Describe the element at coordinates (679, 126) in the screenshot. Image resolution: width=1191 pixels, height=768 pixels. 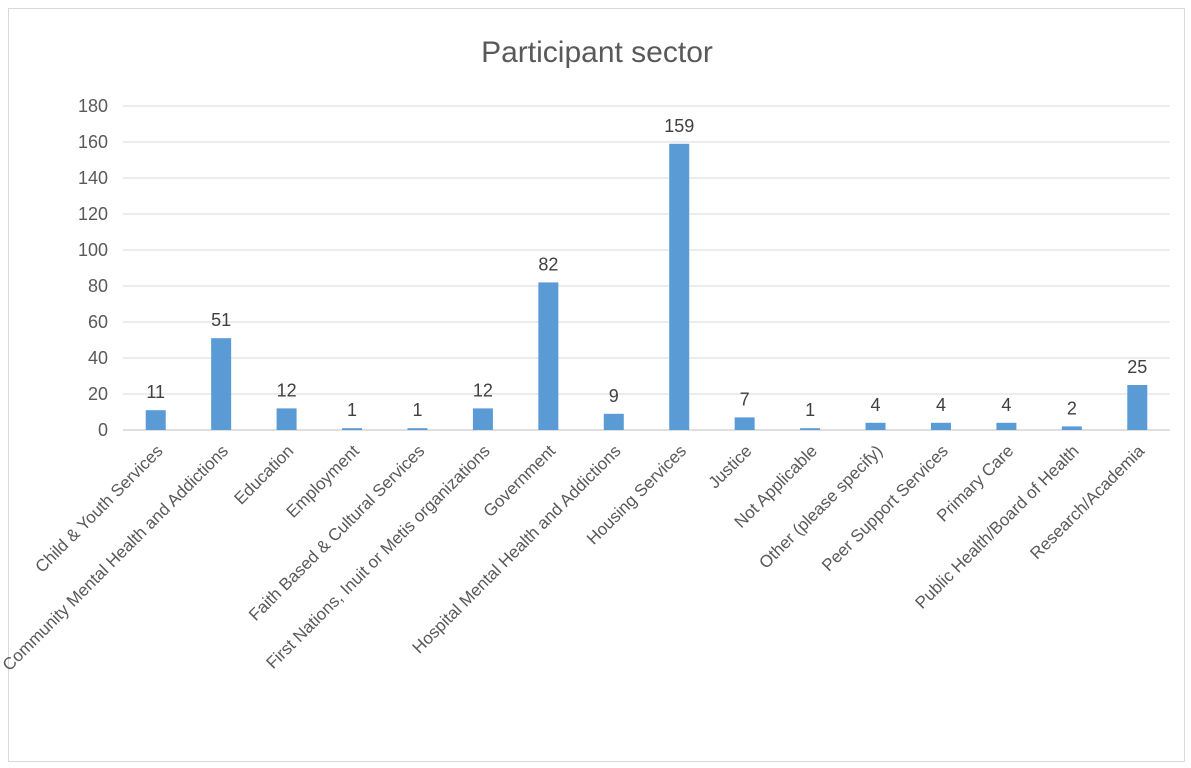
I see `data-label: 159` at that location.